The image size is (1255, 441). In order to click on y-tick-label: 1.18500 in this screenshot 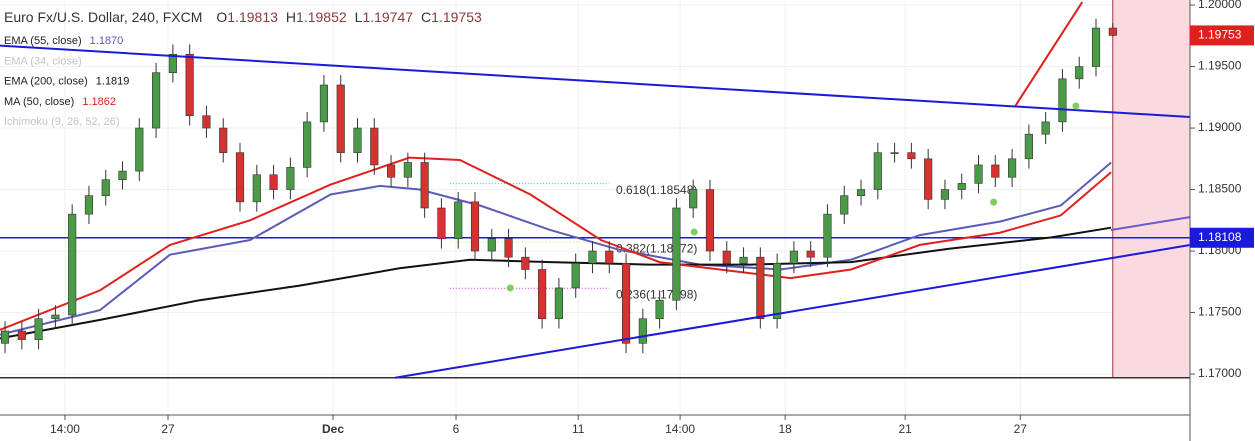, I will do `click(1220, 189)`.